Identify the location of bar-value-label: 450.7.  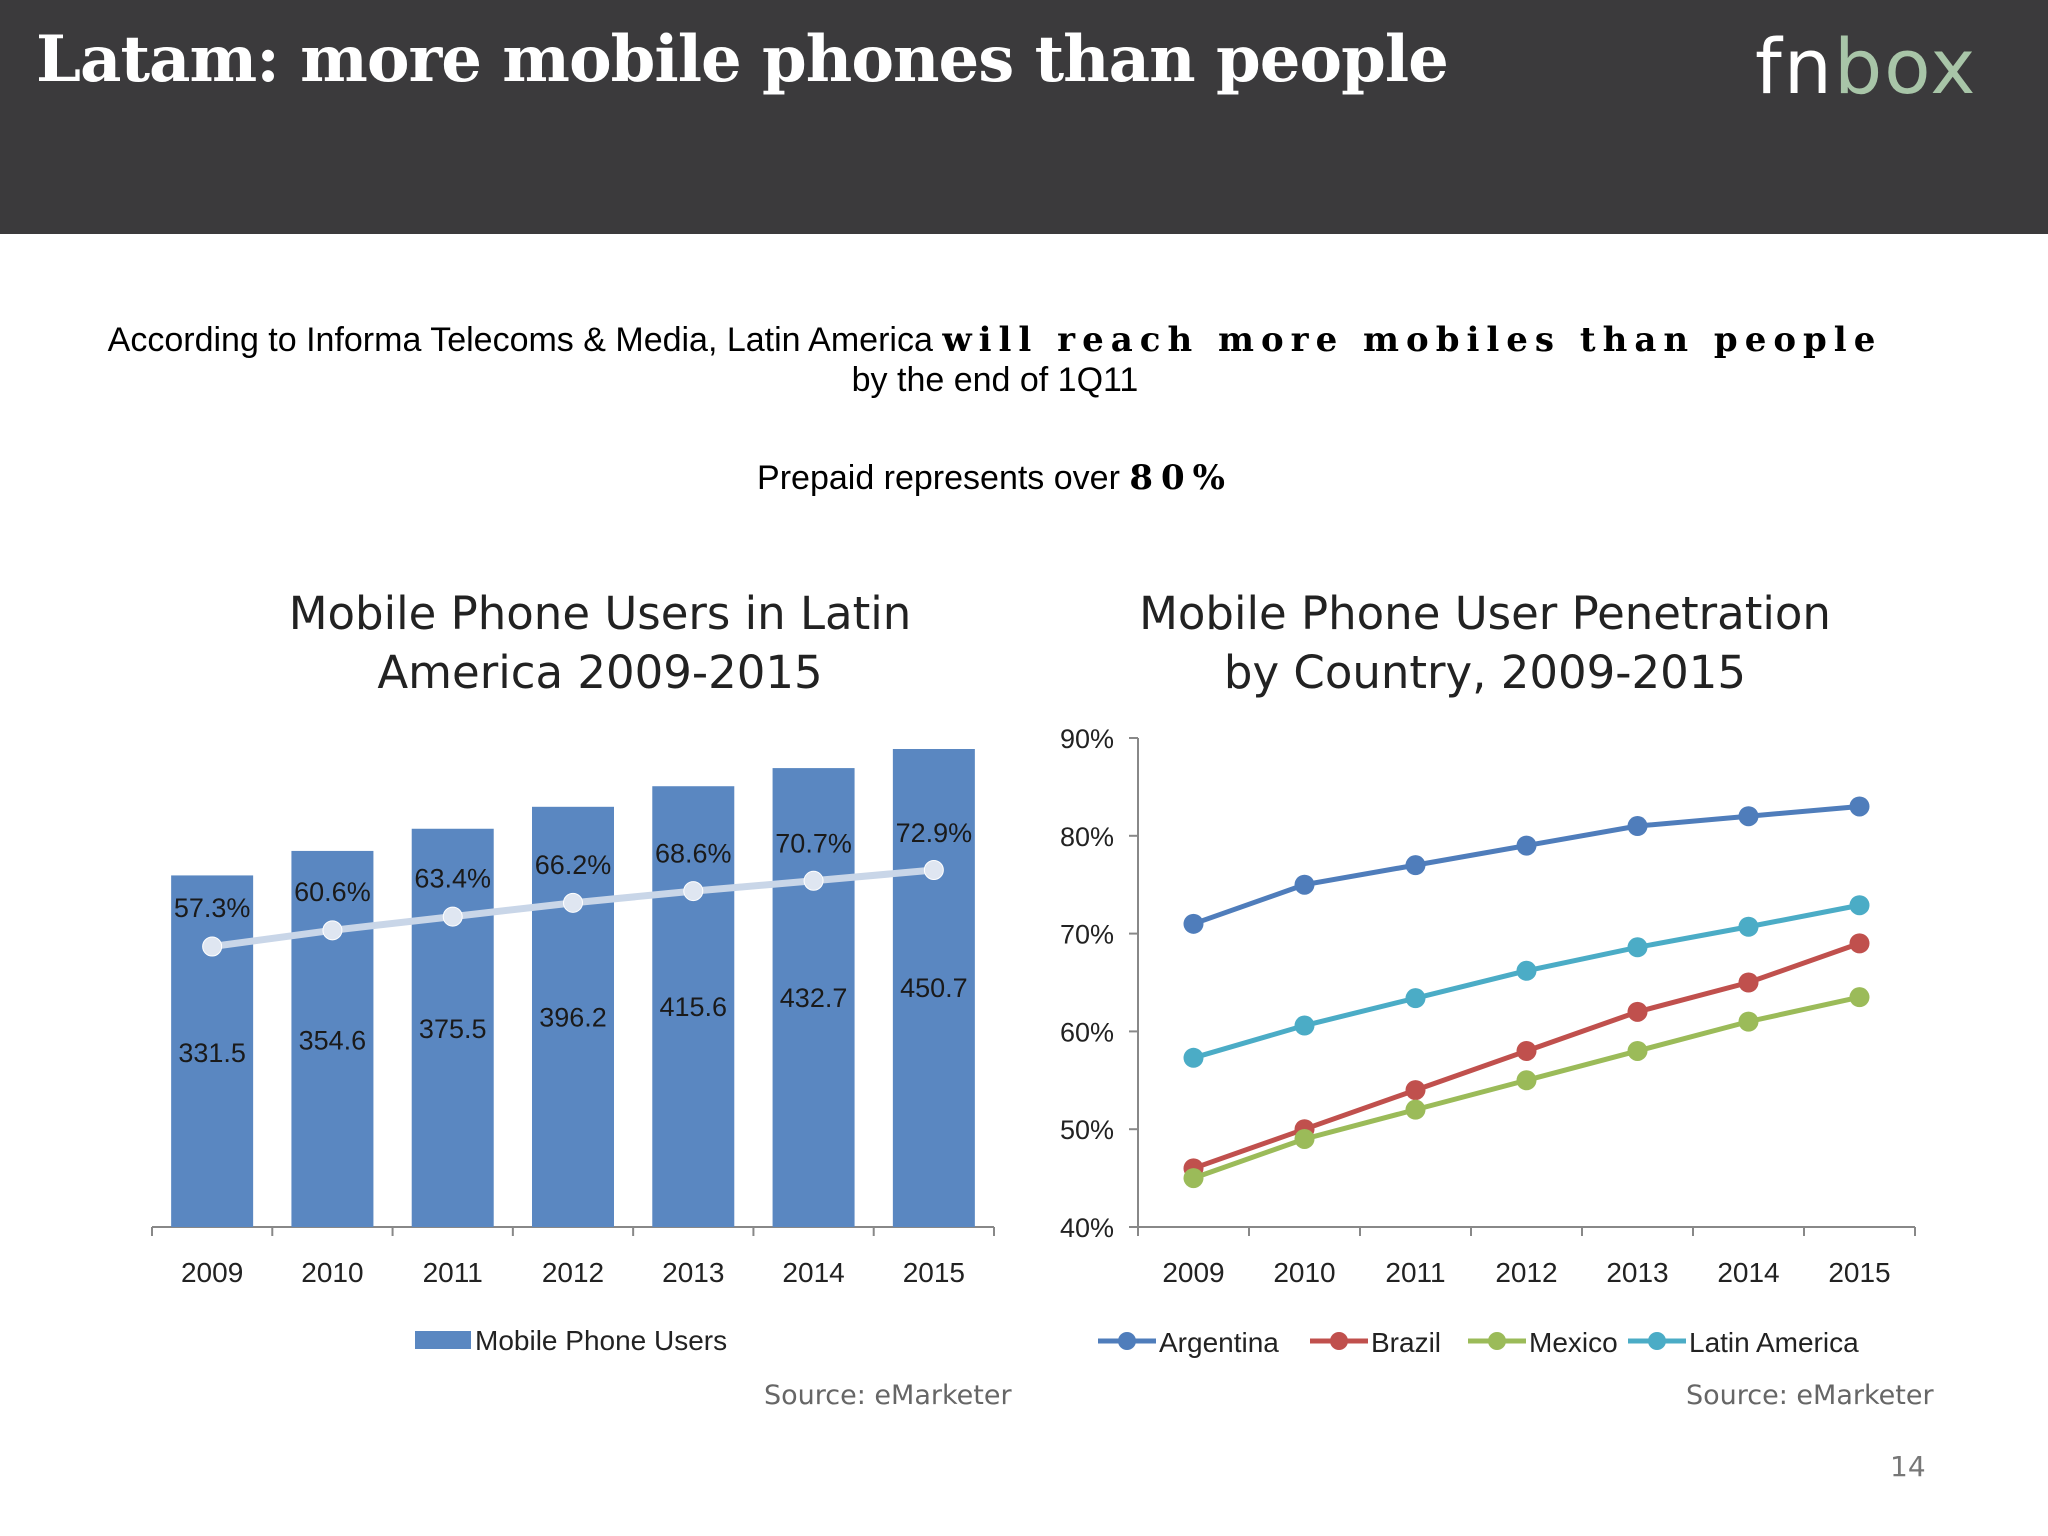
(934, 988).